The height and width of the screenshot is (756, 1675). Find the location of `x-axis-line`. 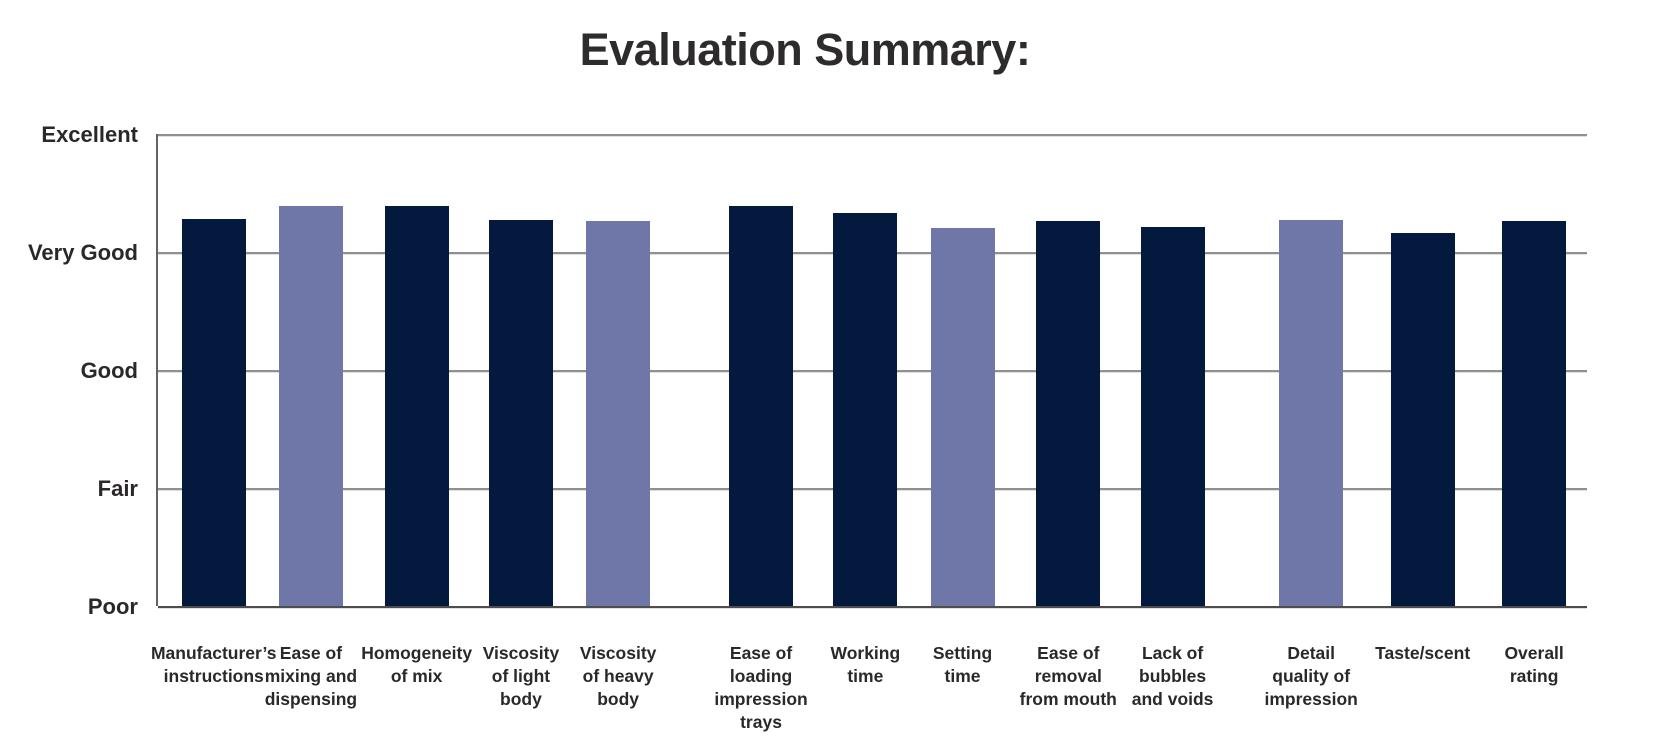

x-axis-line is located at coordinates (872, 607).